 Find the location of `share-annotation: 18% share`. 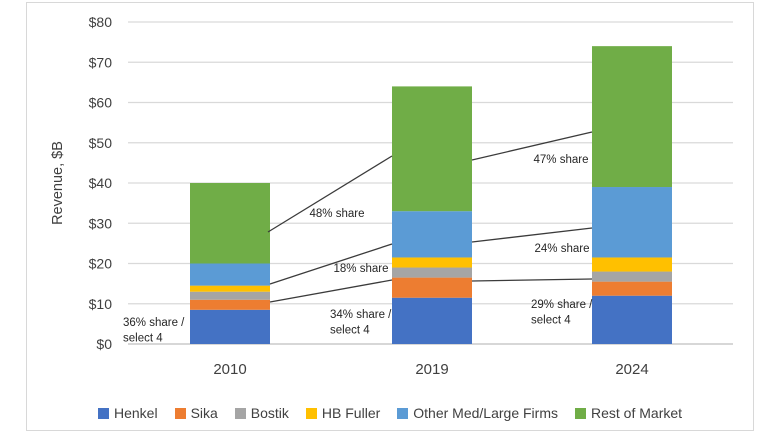

share-annotation: 18% share is located at coordinates (361, 269).